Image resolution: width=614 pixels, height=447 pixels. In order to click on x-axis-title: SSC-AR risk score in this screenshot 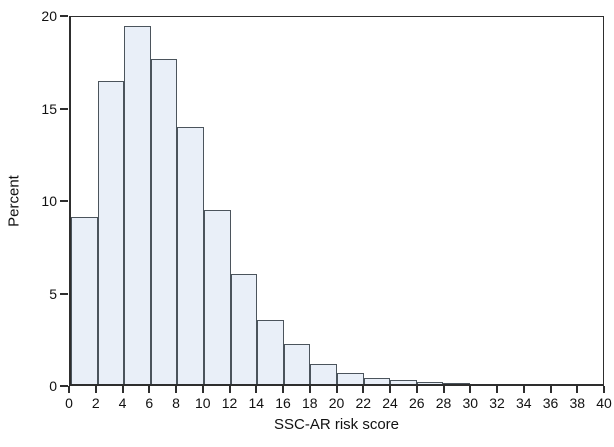, I will do `click(336, 424)`.